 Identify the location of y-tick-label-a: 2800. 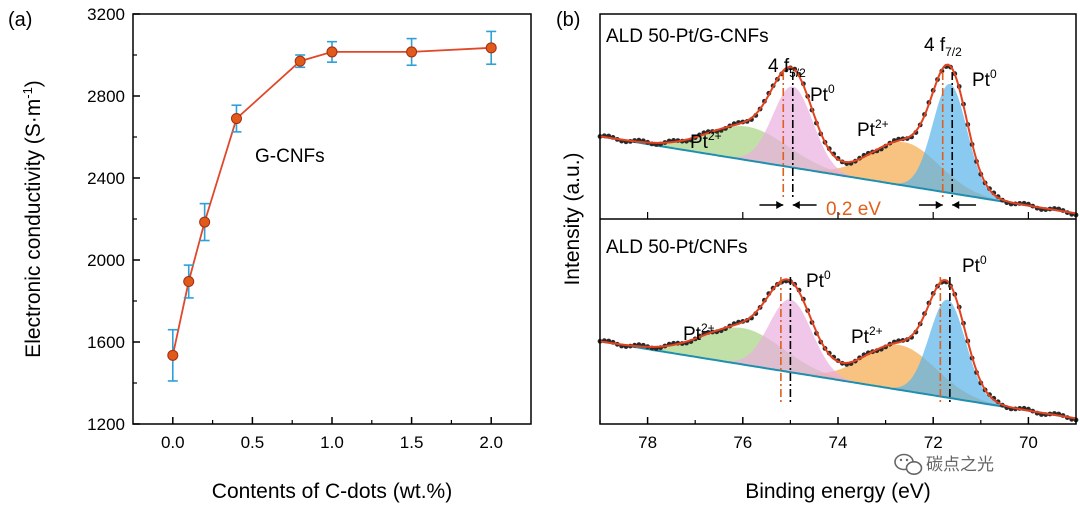
(106, 96).